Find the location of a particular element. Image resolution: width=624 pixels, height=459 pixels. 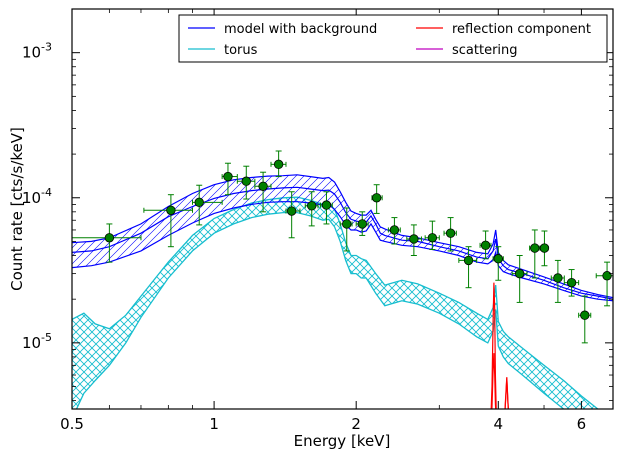

x-tick-label: 6 is located at coordinates (582, 424).